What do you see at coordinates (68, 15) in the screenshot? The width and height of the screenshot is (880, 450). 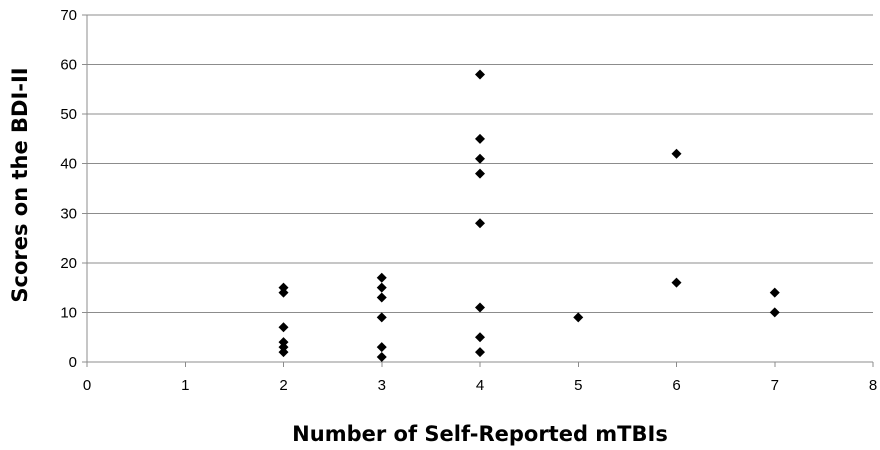 I see `y-tick-label: 70` at bounding box center [68, 15].